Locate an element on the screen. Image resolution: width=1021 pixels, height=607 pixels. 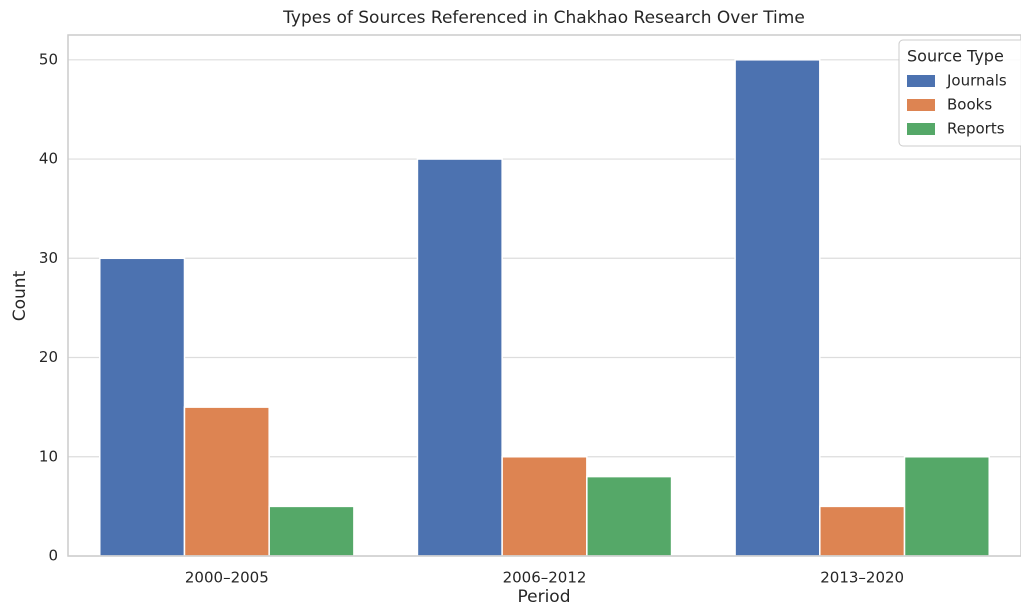
y-tick-label: 30 is located at coordinates (48, 258).